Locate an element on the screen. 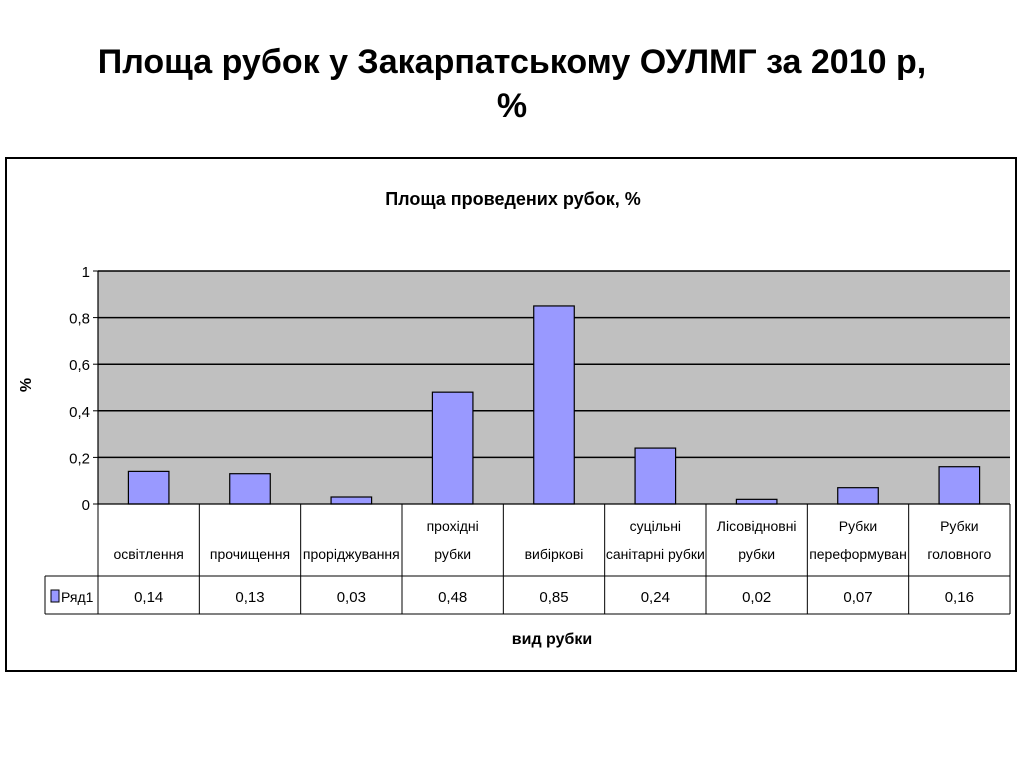 The width and height of the screenshot is (1024, 768). chart-title: Площа проведених рубок, % is located at coordinates (513, 199).